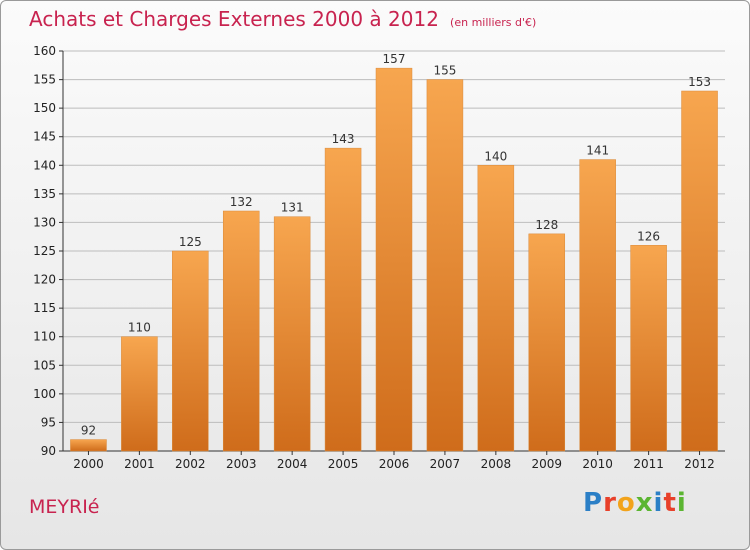 Image resolution: width=750 pixels, height=550 pixels. What do you see at coordinates (644, 503) in the screenshot?
I see `logo-letter: x` at bounding box center [644, 503].